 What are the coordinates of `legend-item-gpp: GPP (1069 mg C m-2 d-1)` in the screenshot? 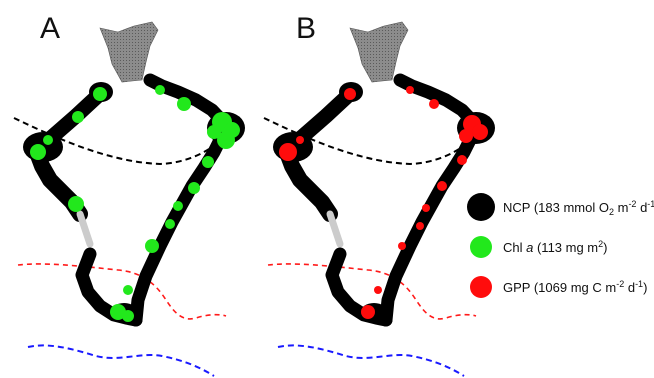 It's located at (558, 287).